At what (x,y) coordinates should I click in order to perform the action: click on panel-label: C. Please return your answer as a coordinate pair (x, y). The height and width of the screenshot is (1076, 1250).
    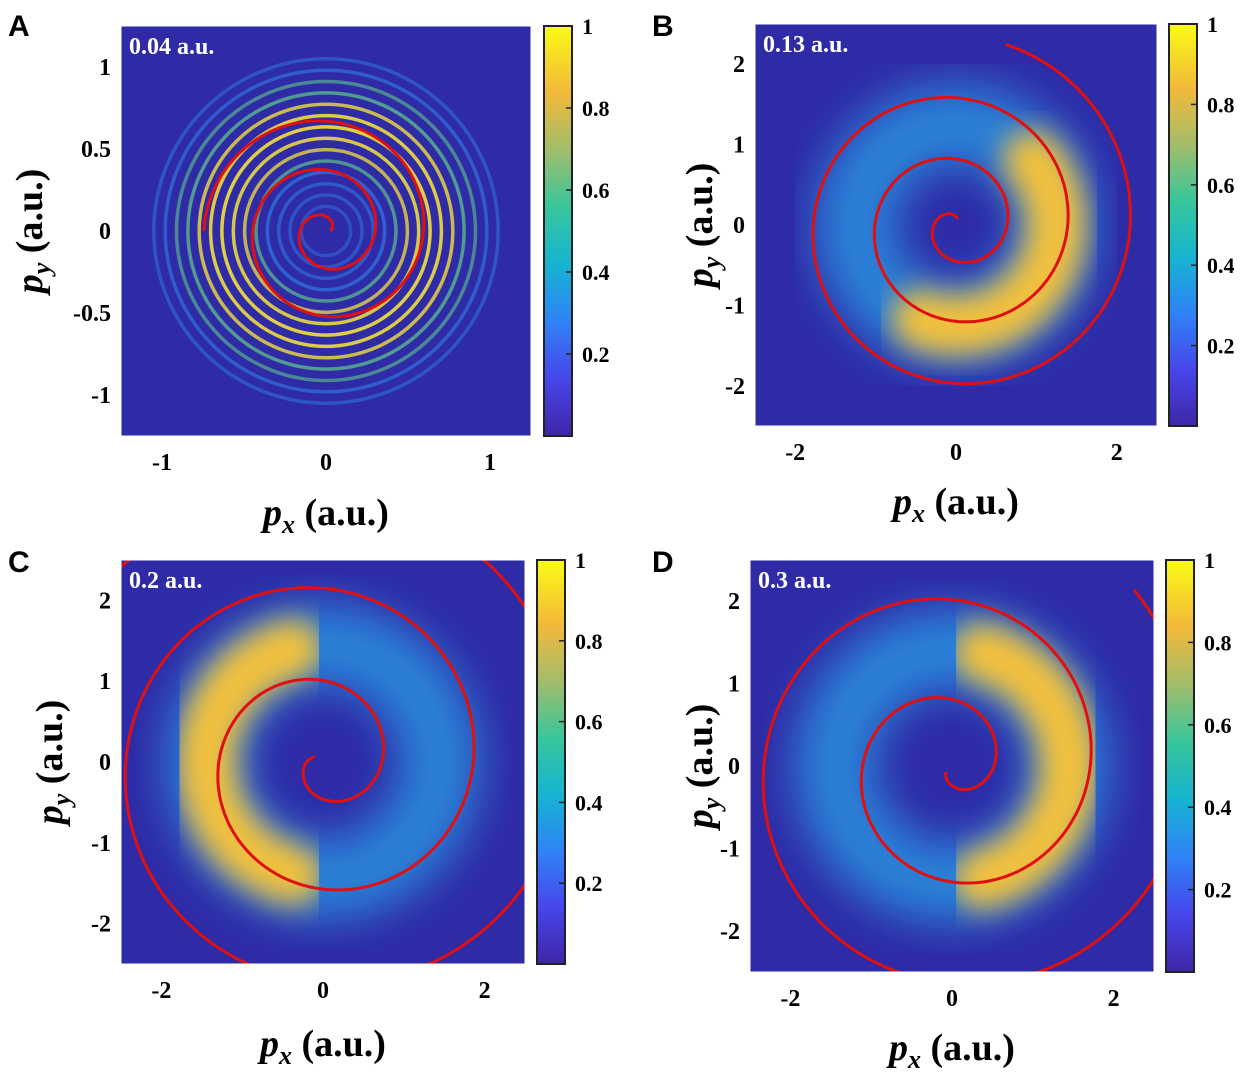
    Looking at the image, I should click on (19, 562).